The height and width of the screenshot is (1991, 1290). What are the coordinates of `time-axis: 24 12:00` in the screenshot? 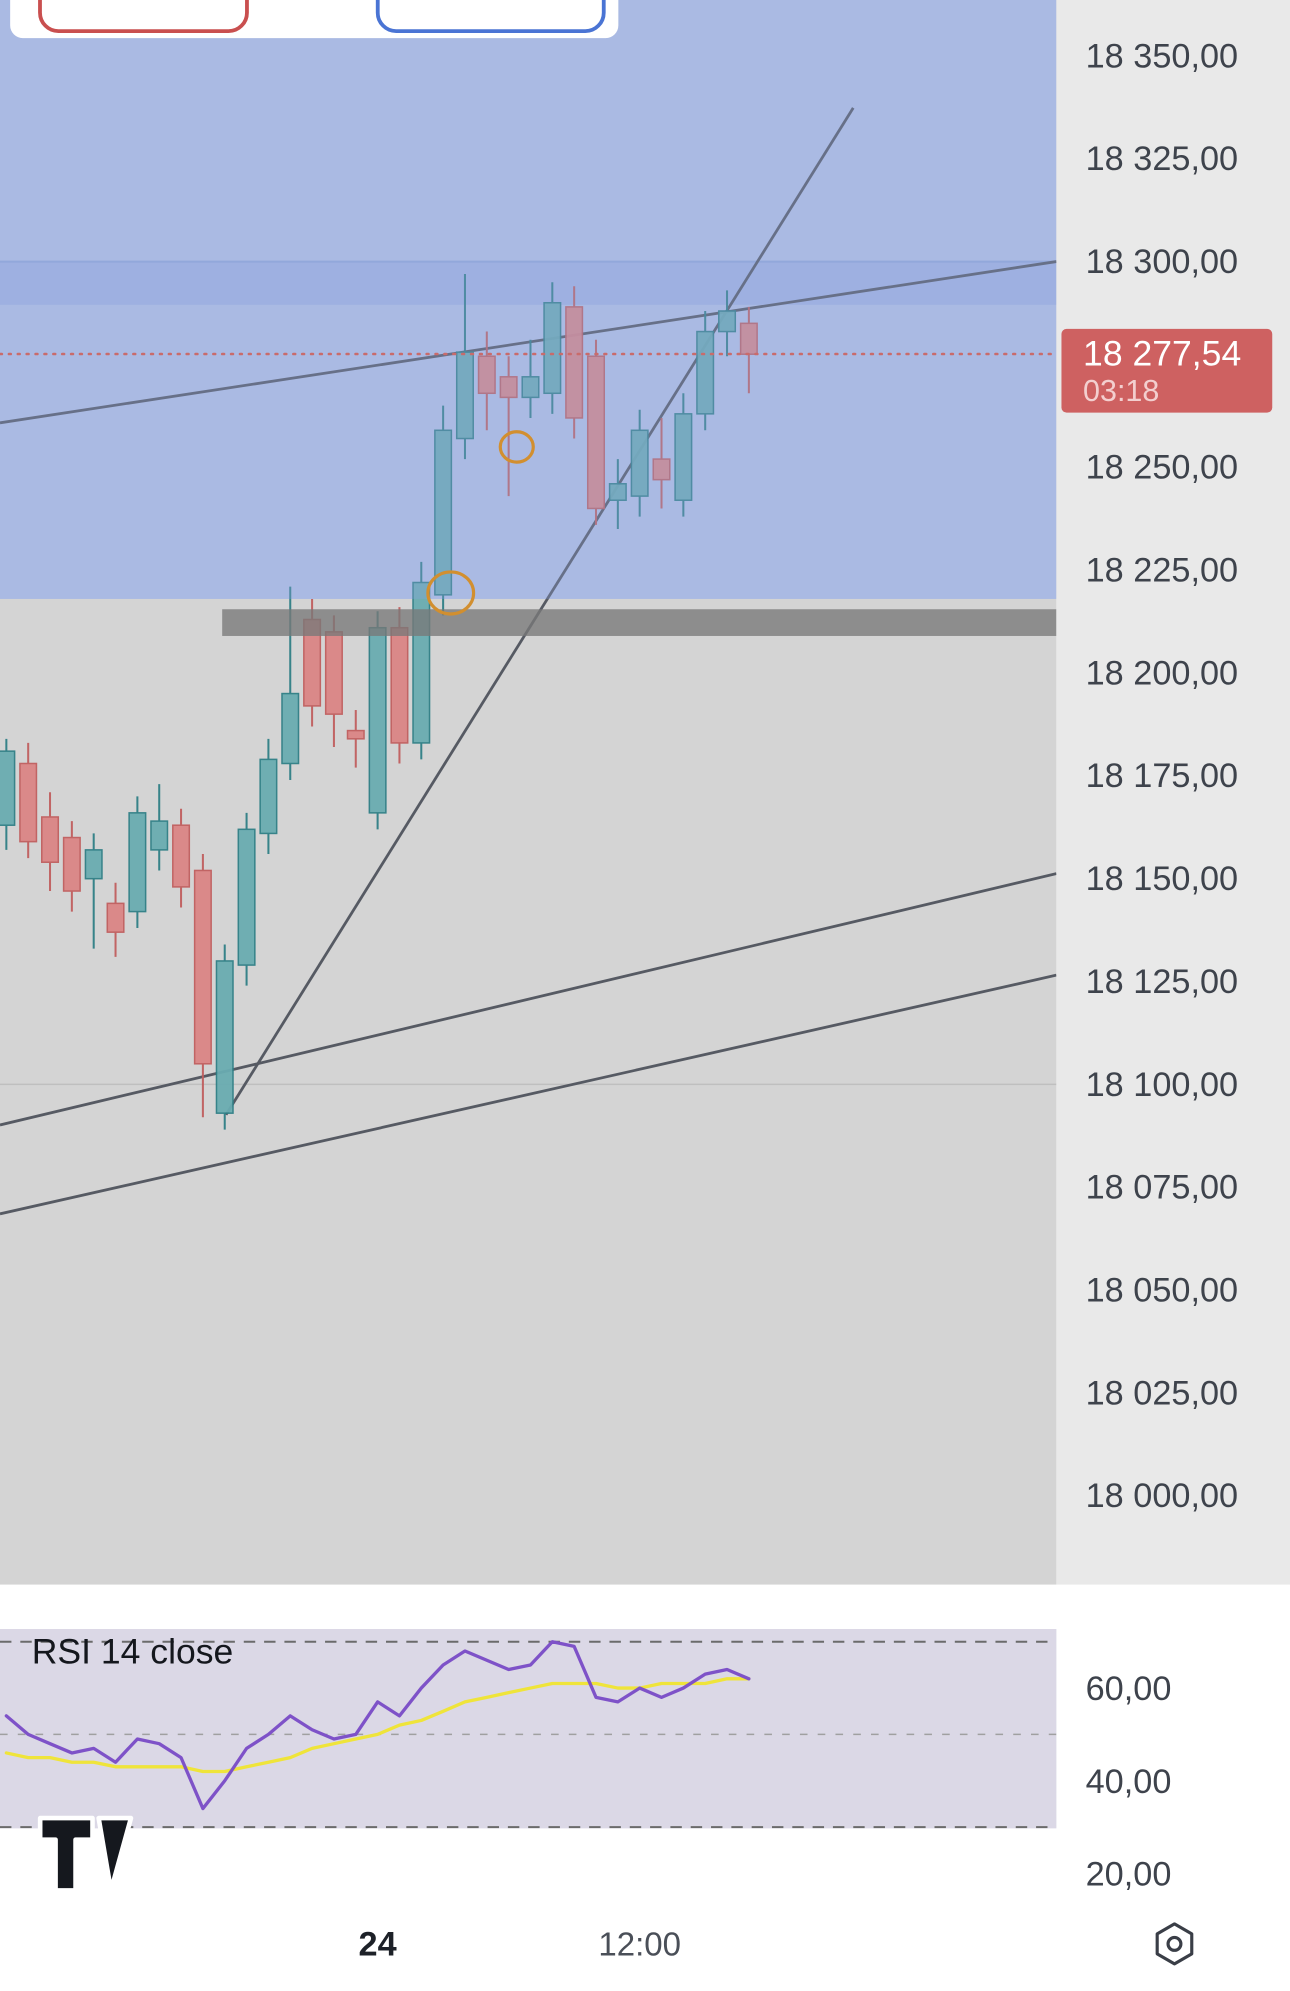 It's located at (645, 1947).